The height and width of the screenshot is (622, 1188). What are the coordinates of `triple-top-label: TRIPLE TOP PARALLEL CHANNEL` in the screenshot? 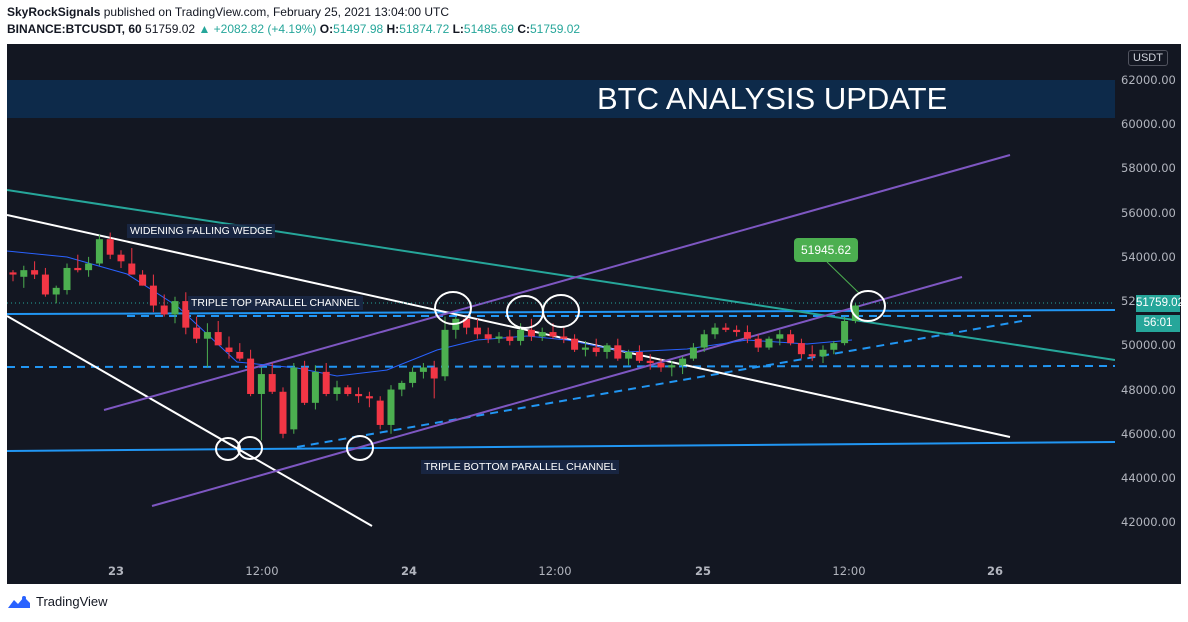 It's located at (275, 303).